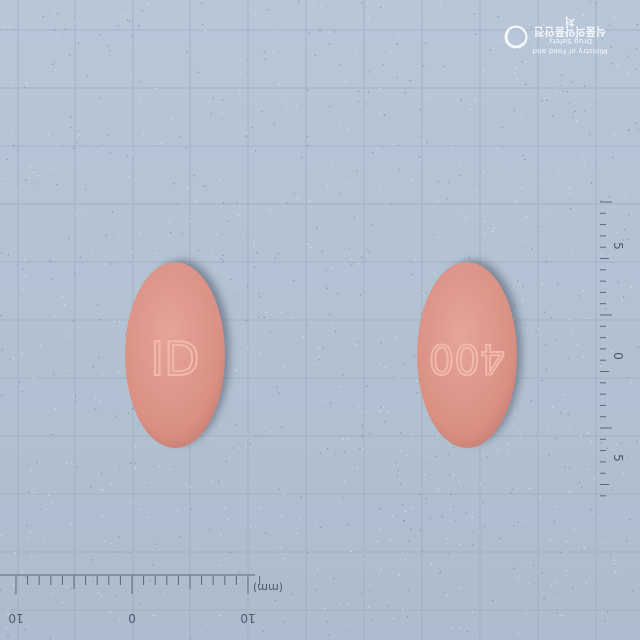 The image size is (640, 640). Describe the element at coordinates (15, 618) in the screenshot. I see `bottom-ruler-label-left: 10` at that location.